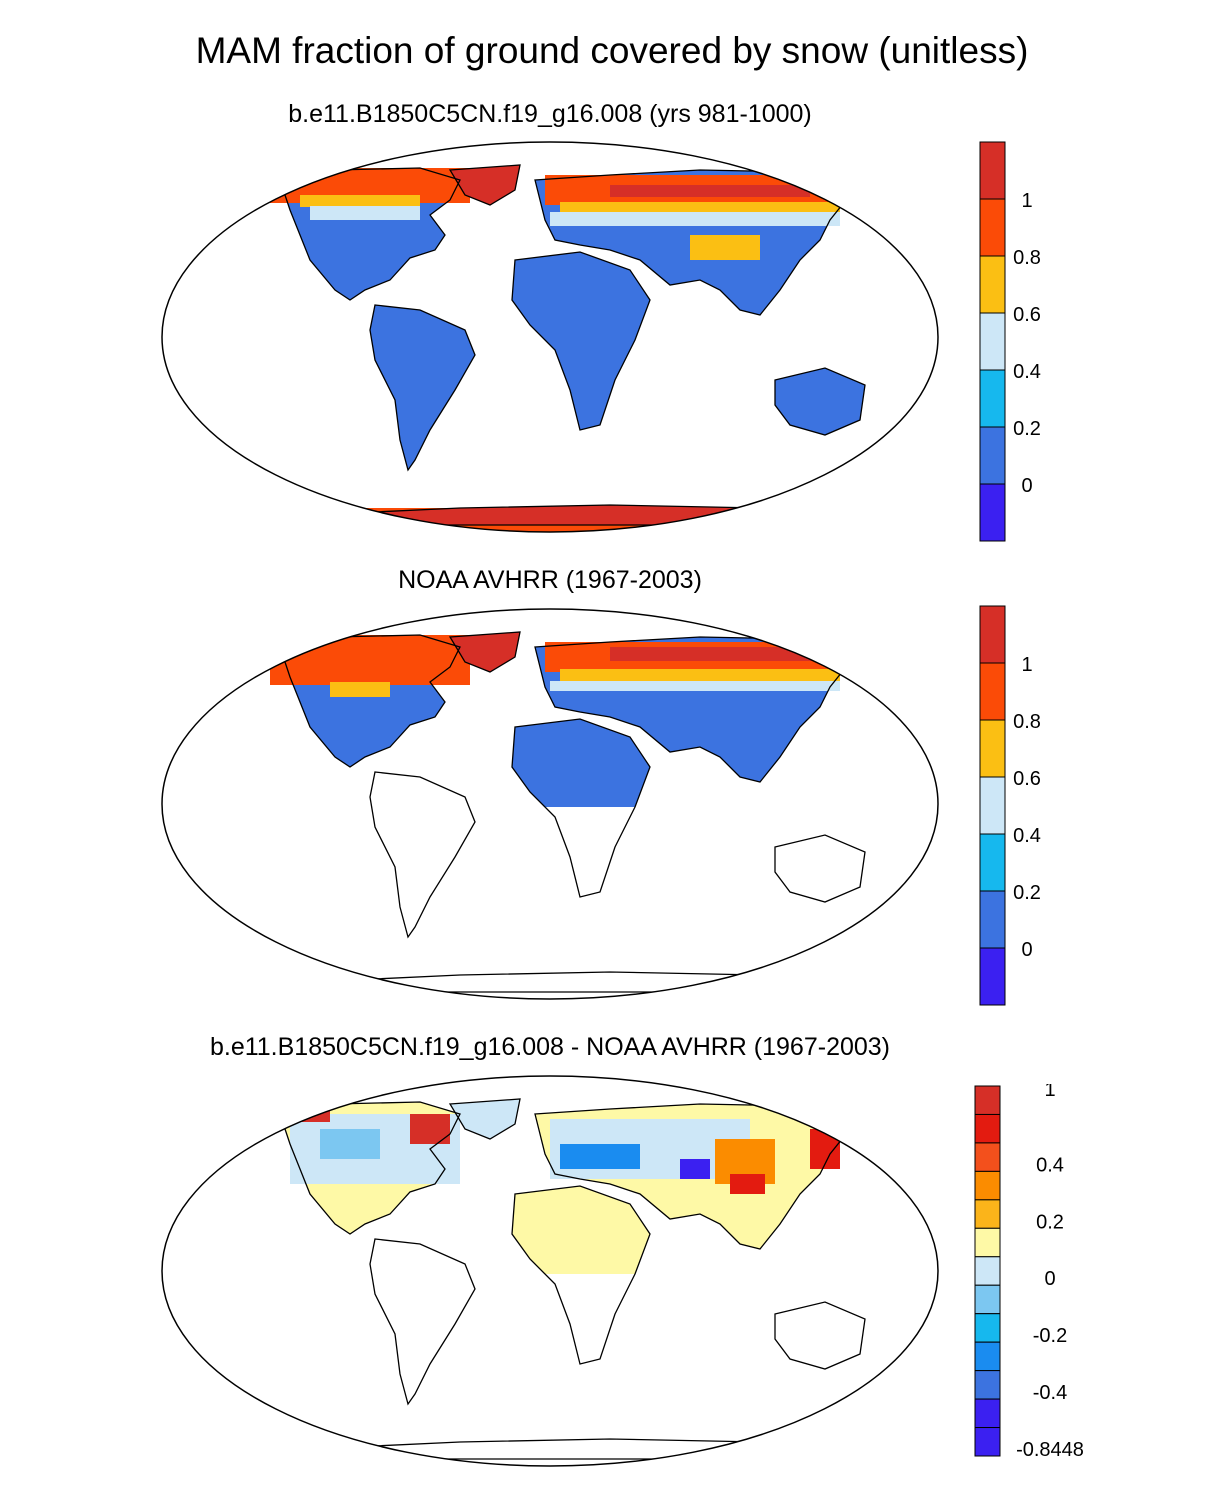 The height and width of the screenshot is (1488, 1224). I want to click on colorbar-label: -0.4, so click(1050, 1393).